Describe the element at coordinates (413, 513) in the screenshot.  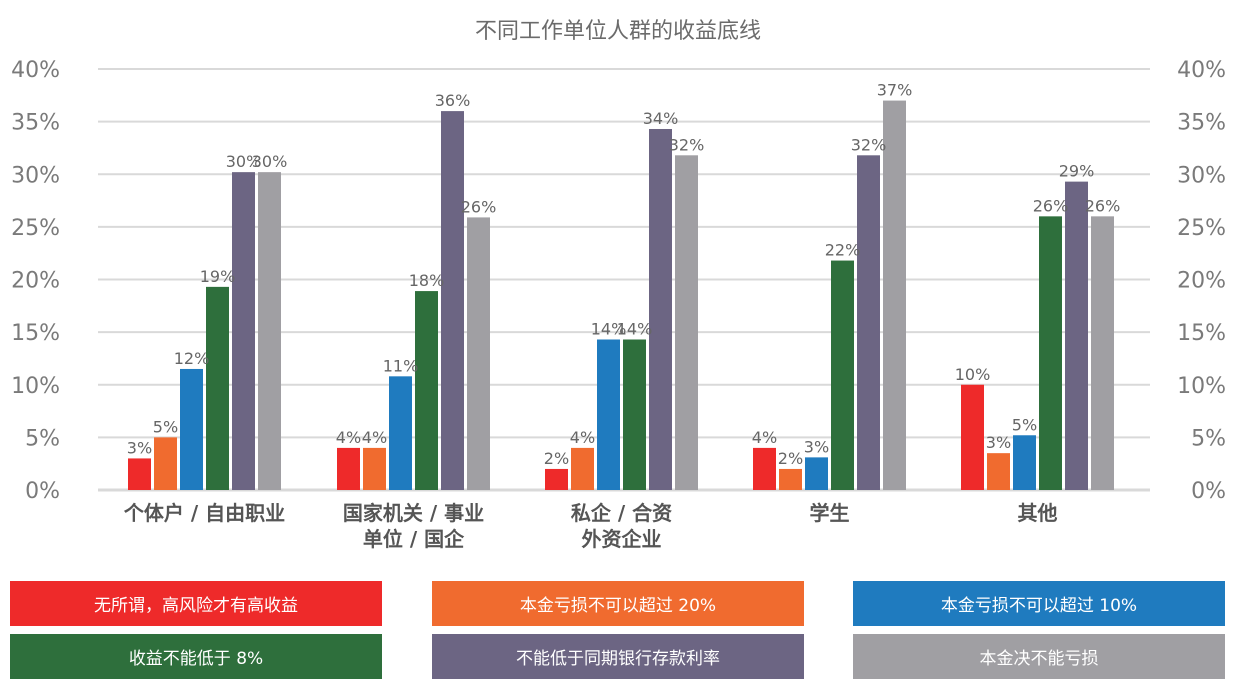
I see `x-category-label: 国家机关 / 事业` at that location.